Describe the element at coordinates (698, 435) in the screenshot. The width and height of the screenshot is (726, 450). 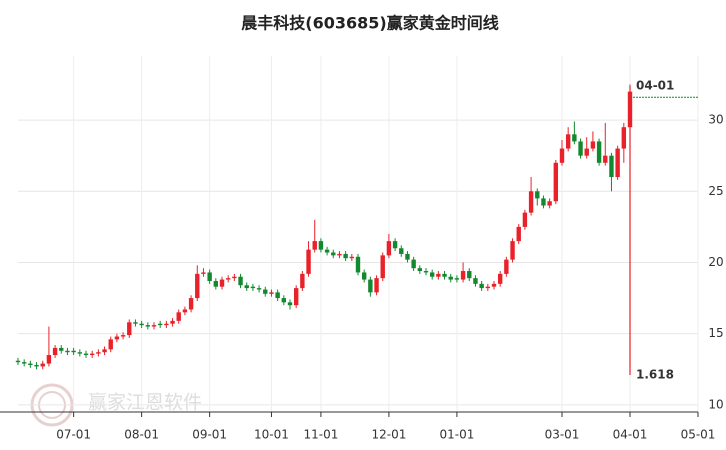
I see `x-tick-label: 05-01` at that location.